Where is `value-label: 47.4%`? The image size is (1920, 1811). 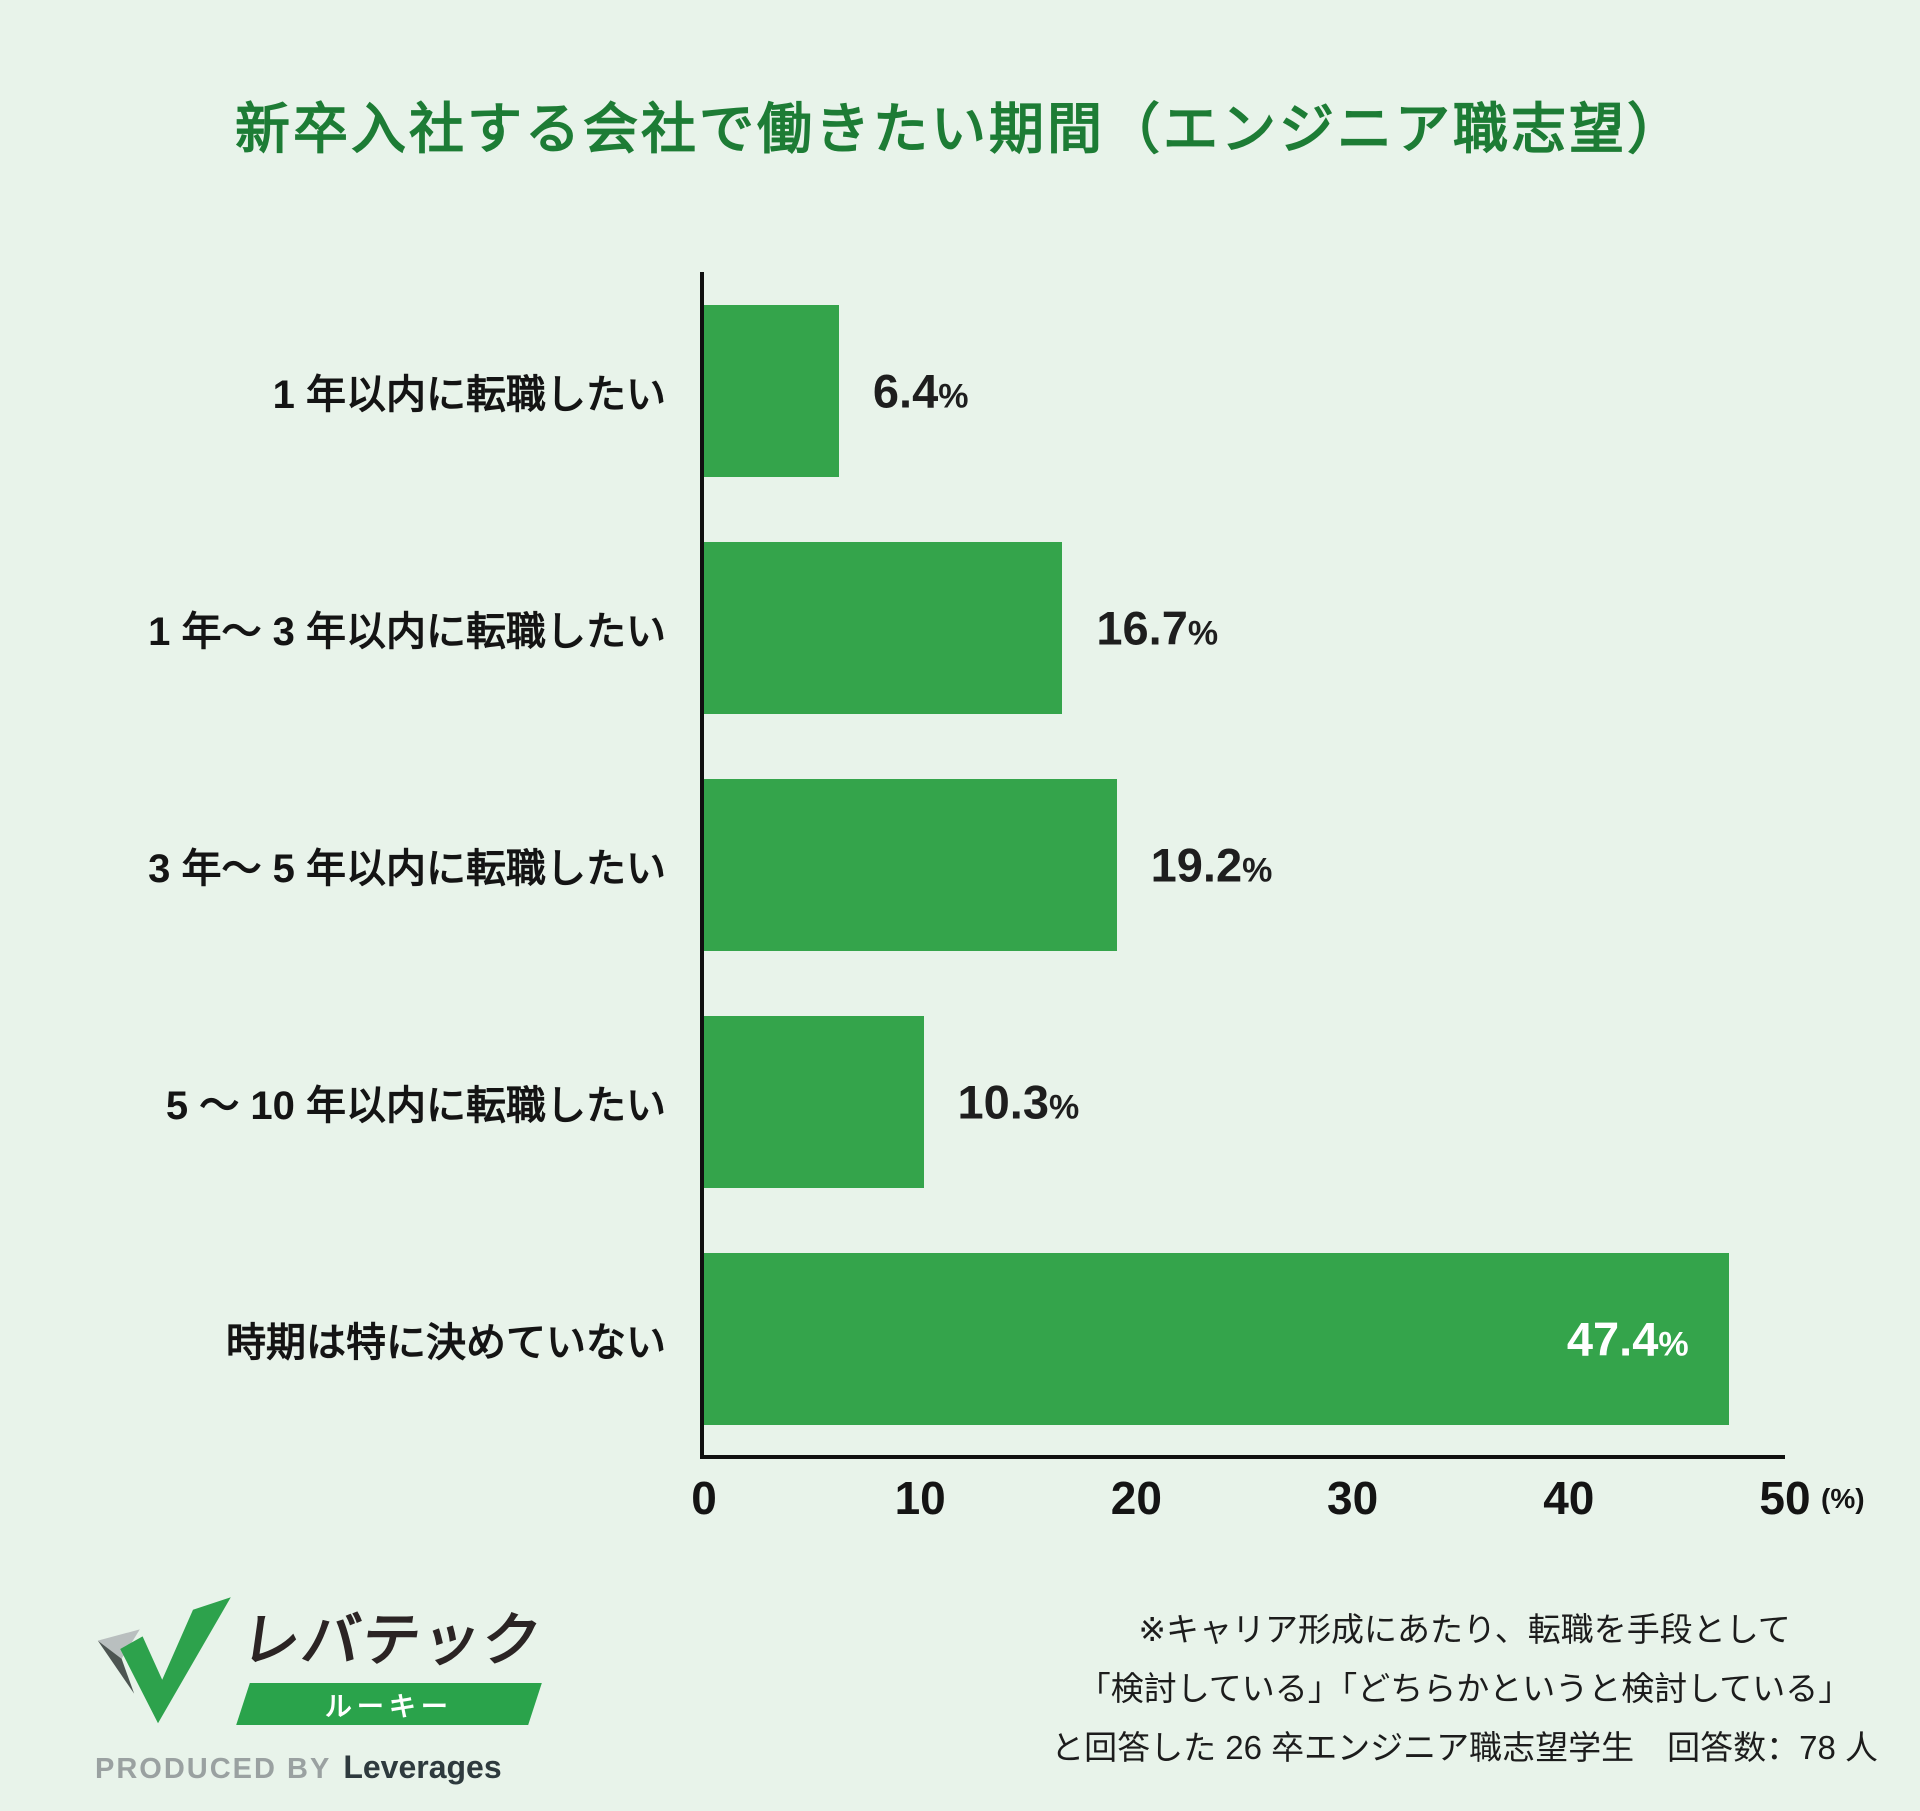 value-label: 47.4% is located at coordinates (1628, 1338).